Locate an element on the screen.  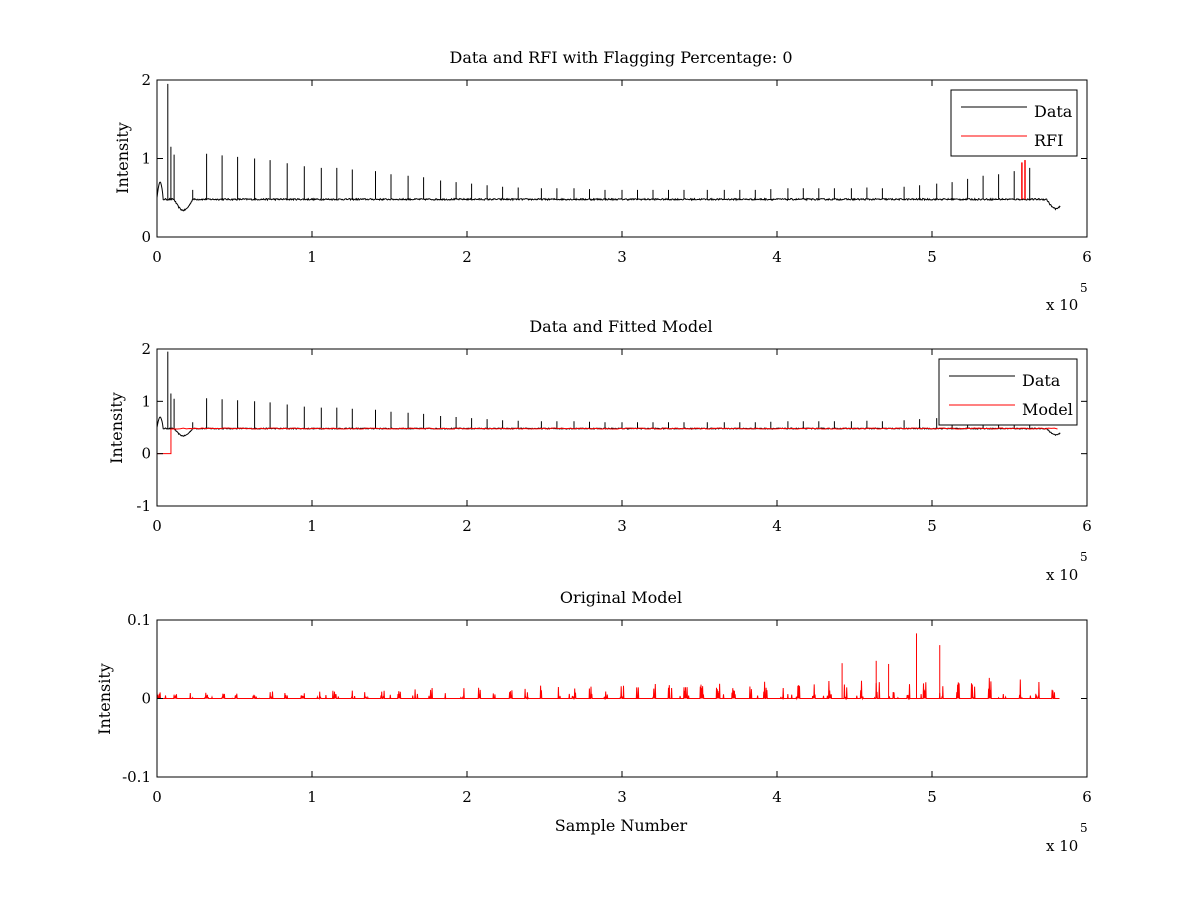
panel-2-title: Data and Fitted Model is located at coordinates (620, 326).